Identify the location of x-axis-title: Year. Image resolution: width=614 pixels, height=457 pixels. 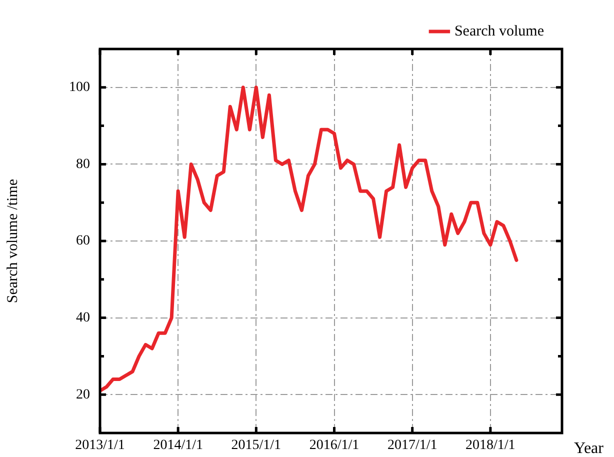
(589, 448).